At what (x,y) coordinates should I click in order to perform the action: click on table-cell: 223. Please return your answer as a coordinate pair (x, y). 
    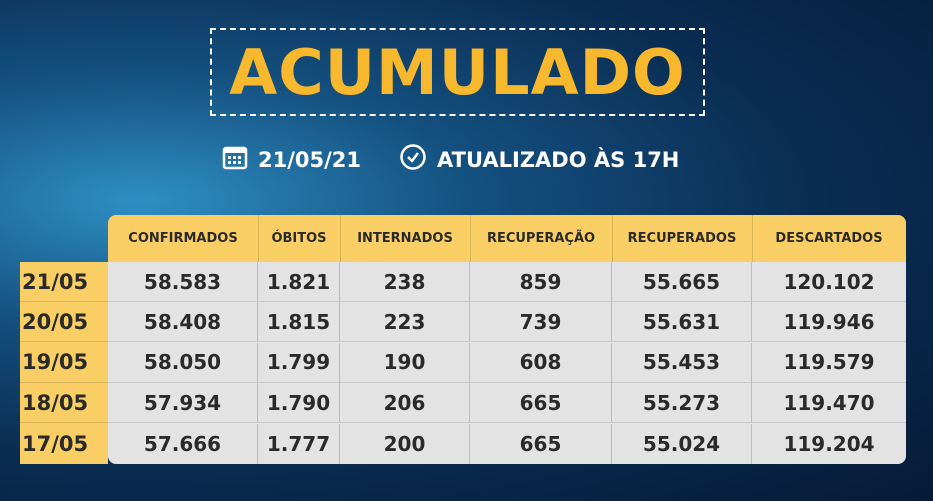
    Looking at the image, I should click on (405, 322).